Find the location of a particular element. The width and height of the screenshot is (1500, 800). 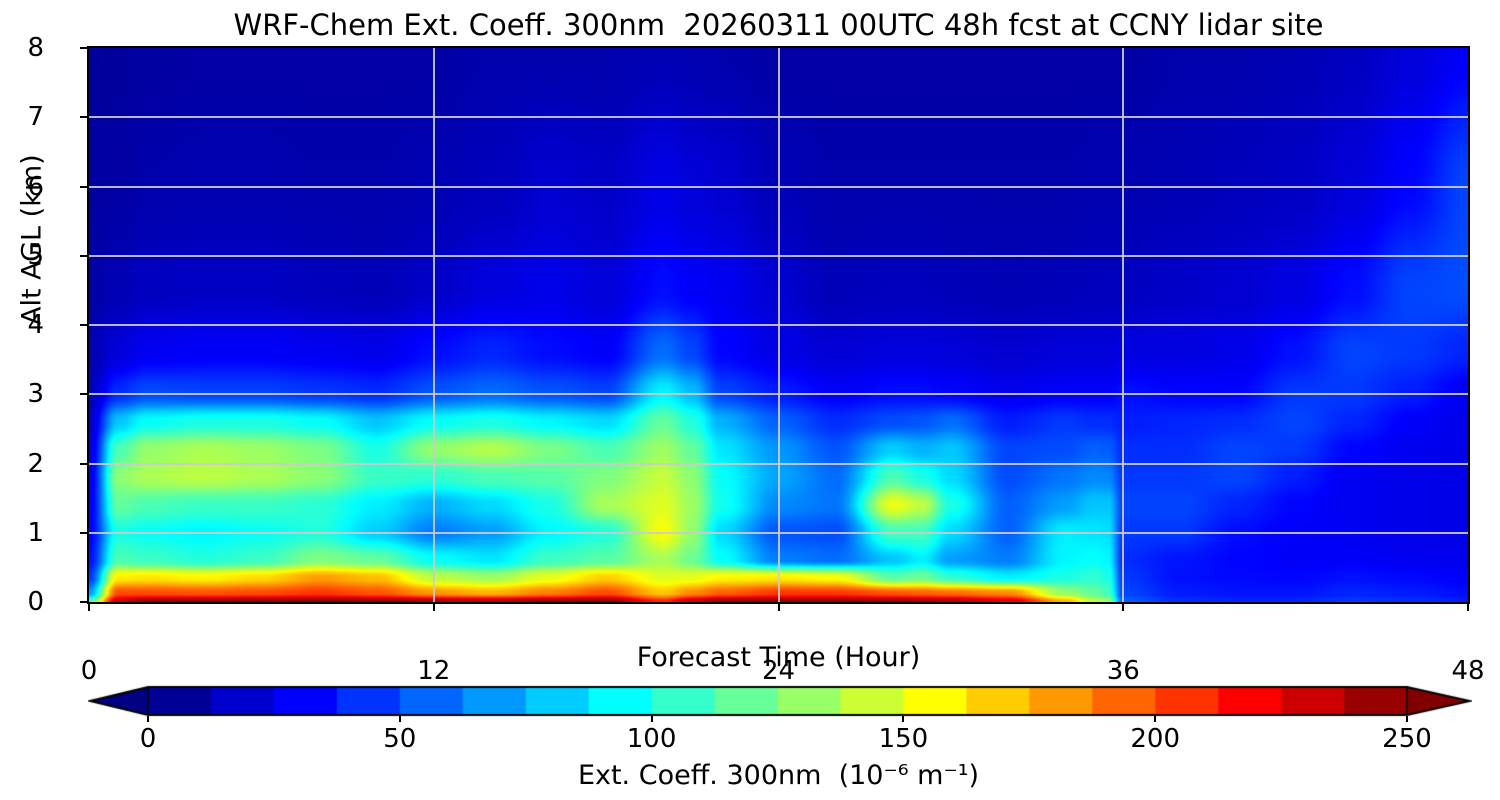

colorbar-tick-label: 0 is located at coordinates (148, 739).